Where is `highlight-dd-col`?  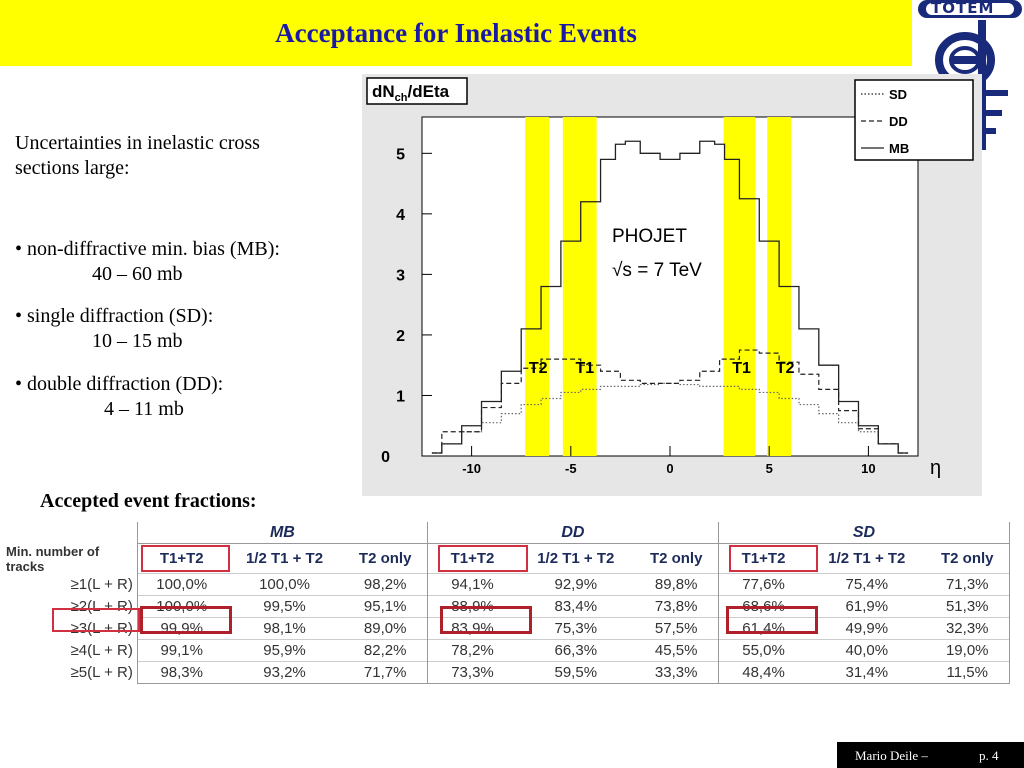
highlight-dd-col is located at coordinates (483, 558).